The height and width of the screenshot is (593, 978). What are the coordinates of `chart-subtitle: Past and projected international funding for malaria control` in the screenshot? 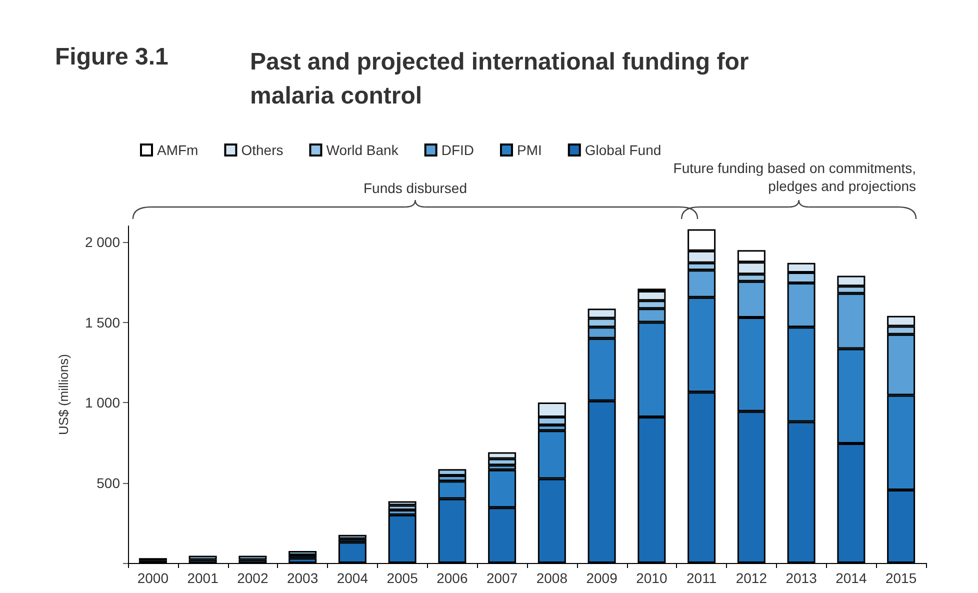 It's located at (503, 79).